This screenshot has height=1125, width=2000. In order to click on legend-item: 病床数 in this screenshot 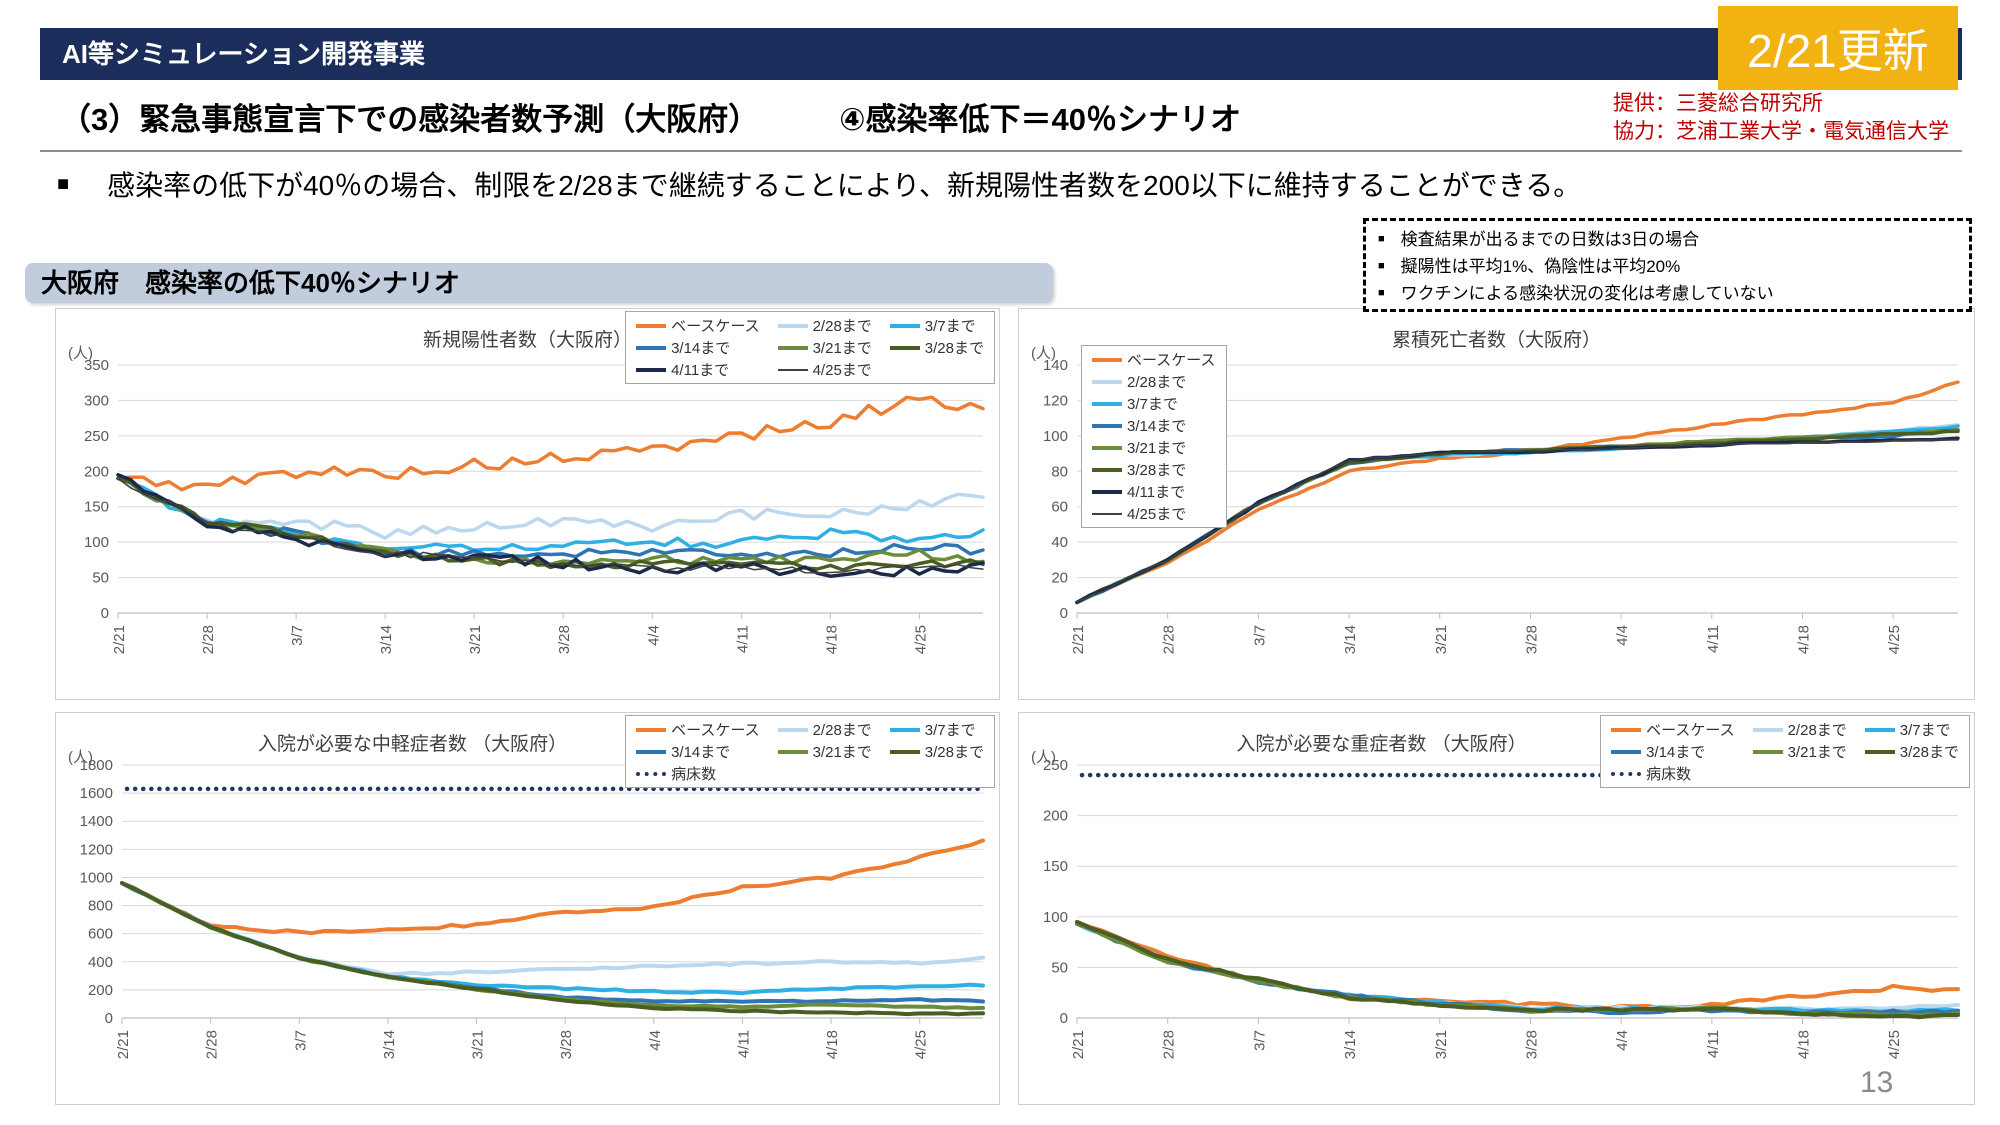, I will do `click(1673, 773)`.